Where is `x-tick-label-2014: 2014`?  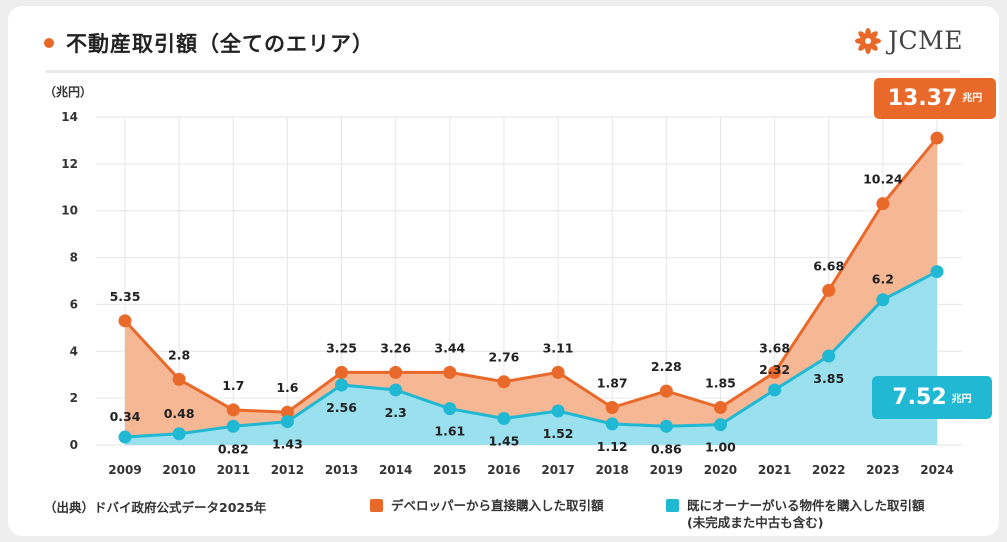
x-tick-label-2014: 2014 is located at coordinates (395, 470).